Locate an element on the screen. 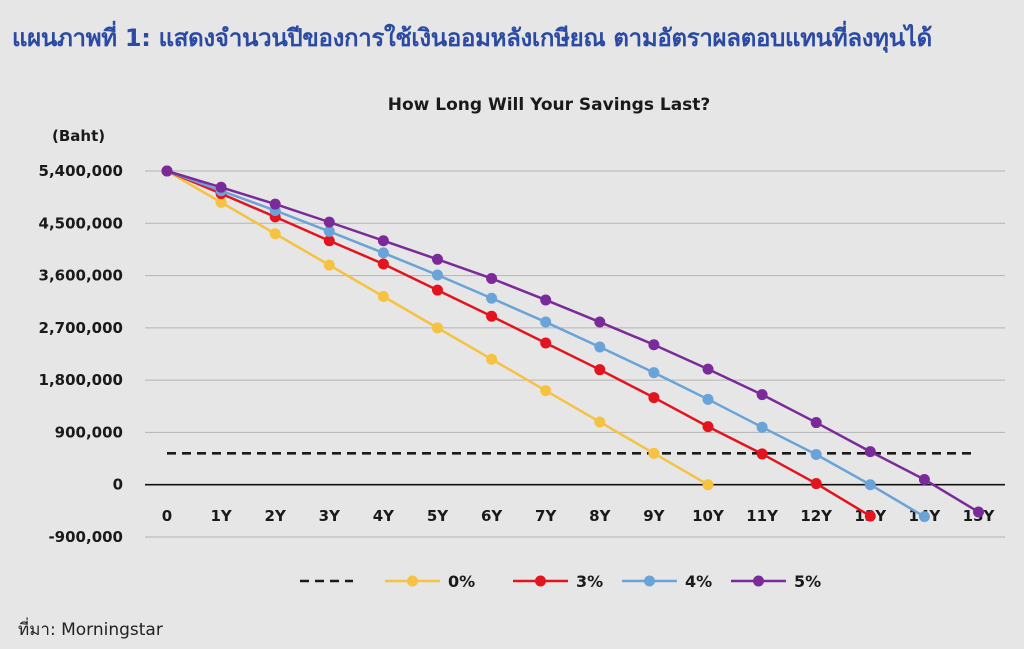  x-tick-label: 4Y is located at coordinates (384, 516).